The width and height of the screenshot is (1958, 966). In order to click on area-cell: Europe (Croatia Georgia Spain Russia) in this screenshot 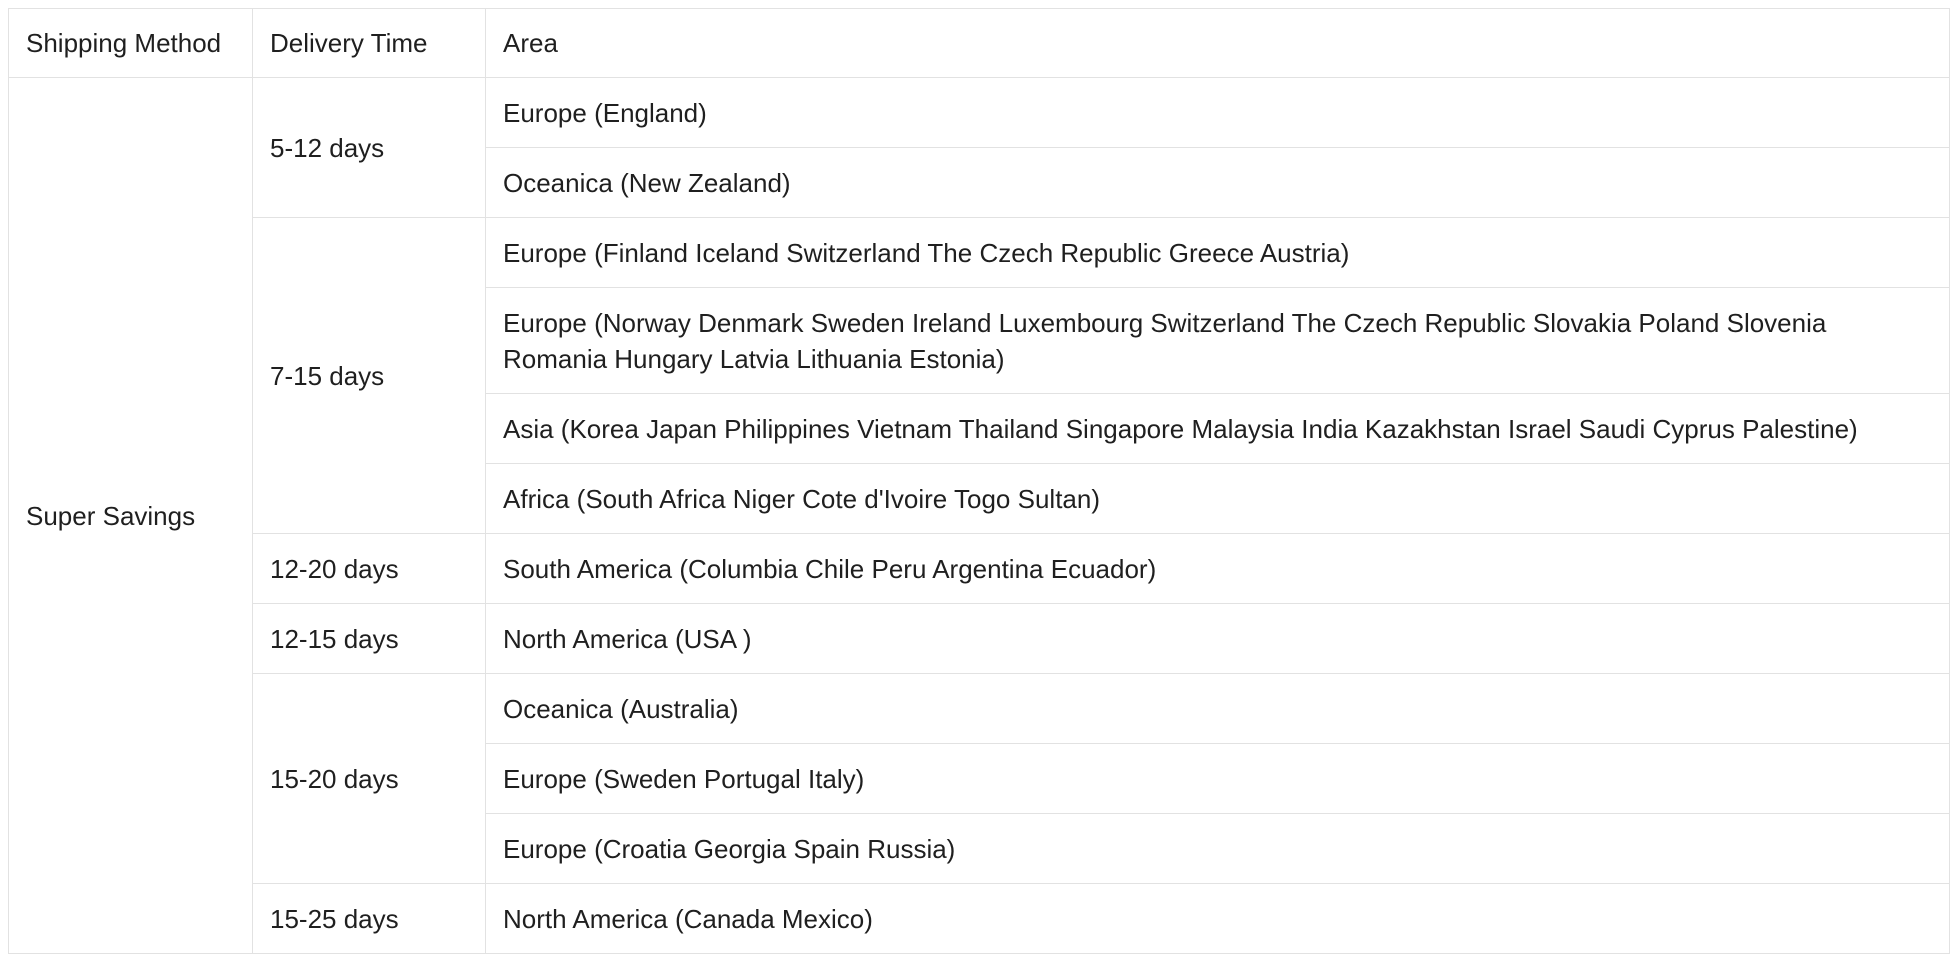, I will do `click(1217, 848)`.